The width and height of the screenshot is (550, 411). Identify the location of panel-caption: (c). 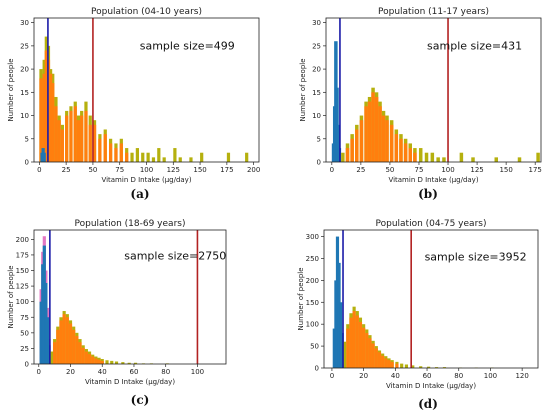
(140, 400).